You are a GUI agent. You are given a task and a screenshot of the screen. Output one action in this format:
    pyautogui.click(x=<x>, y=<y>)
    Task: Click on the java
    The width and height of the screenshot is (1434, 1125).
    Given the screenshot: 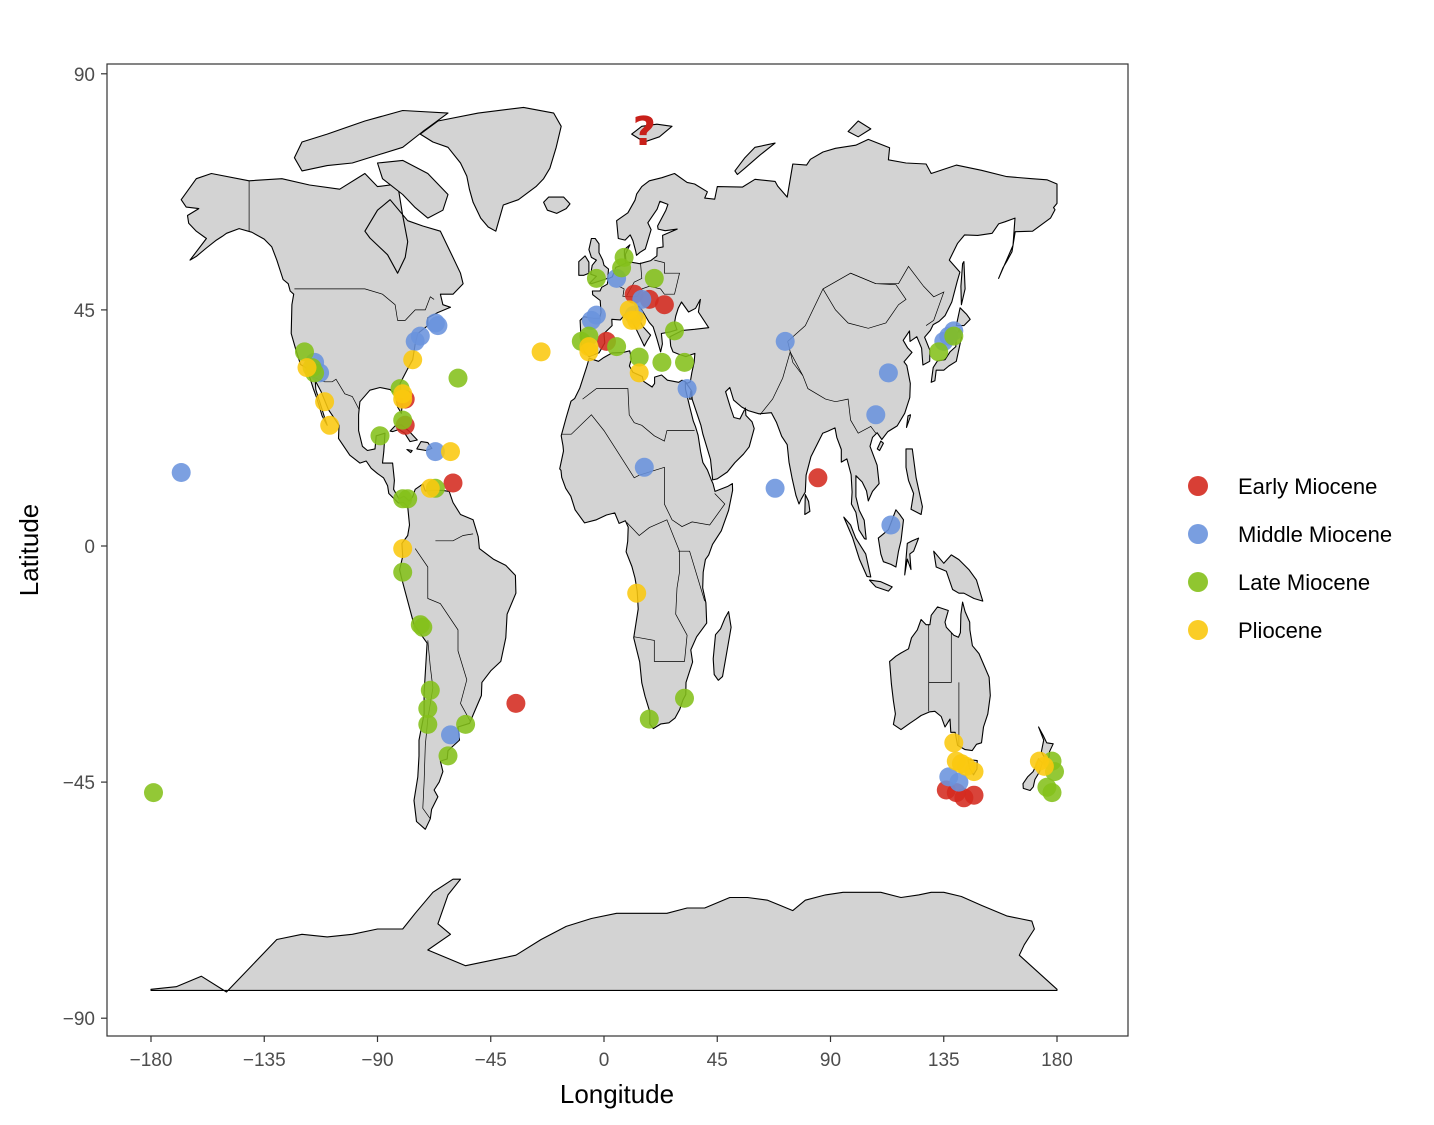 What is the action you would take?
    pyautogui.click(x=880, y=585)
    